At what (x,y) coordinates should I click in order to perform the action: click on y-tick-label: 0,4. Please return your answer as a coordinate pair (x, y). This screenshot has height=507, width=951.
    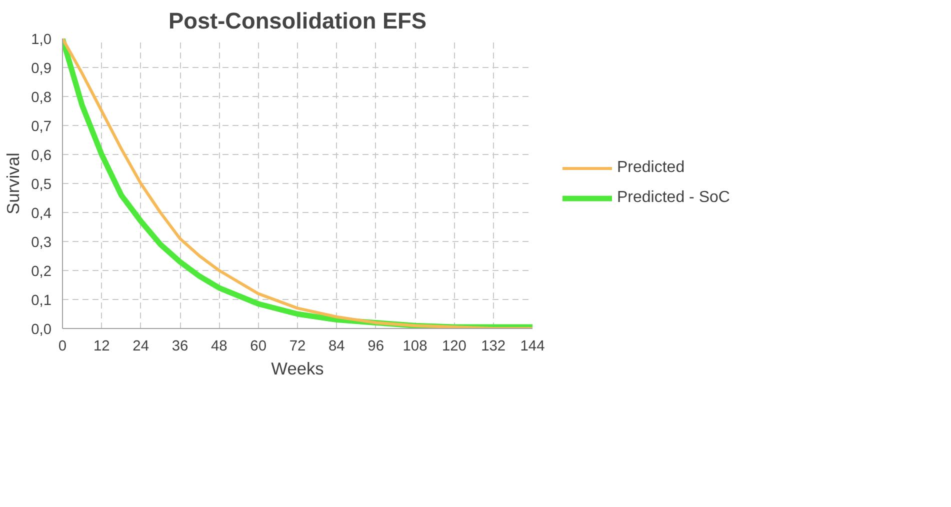
    Looking at the image, I should click on (41, 214).